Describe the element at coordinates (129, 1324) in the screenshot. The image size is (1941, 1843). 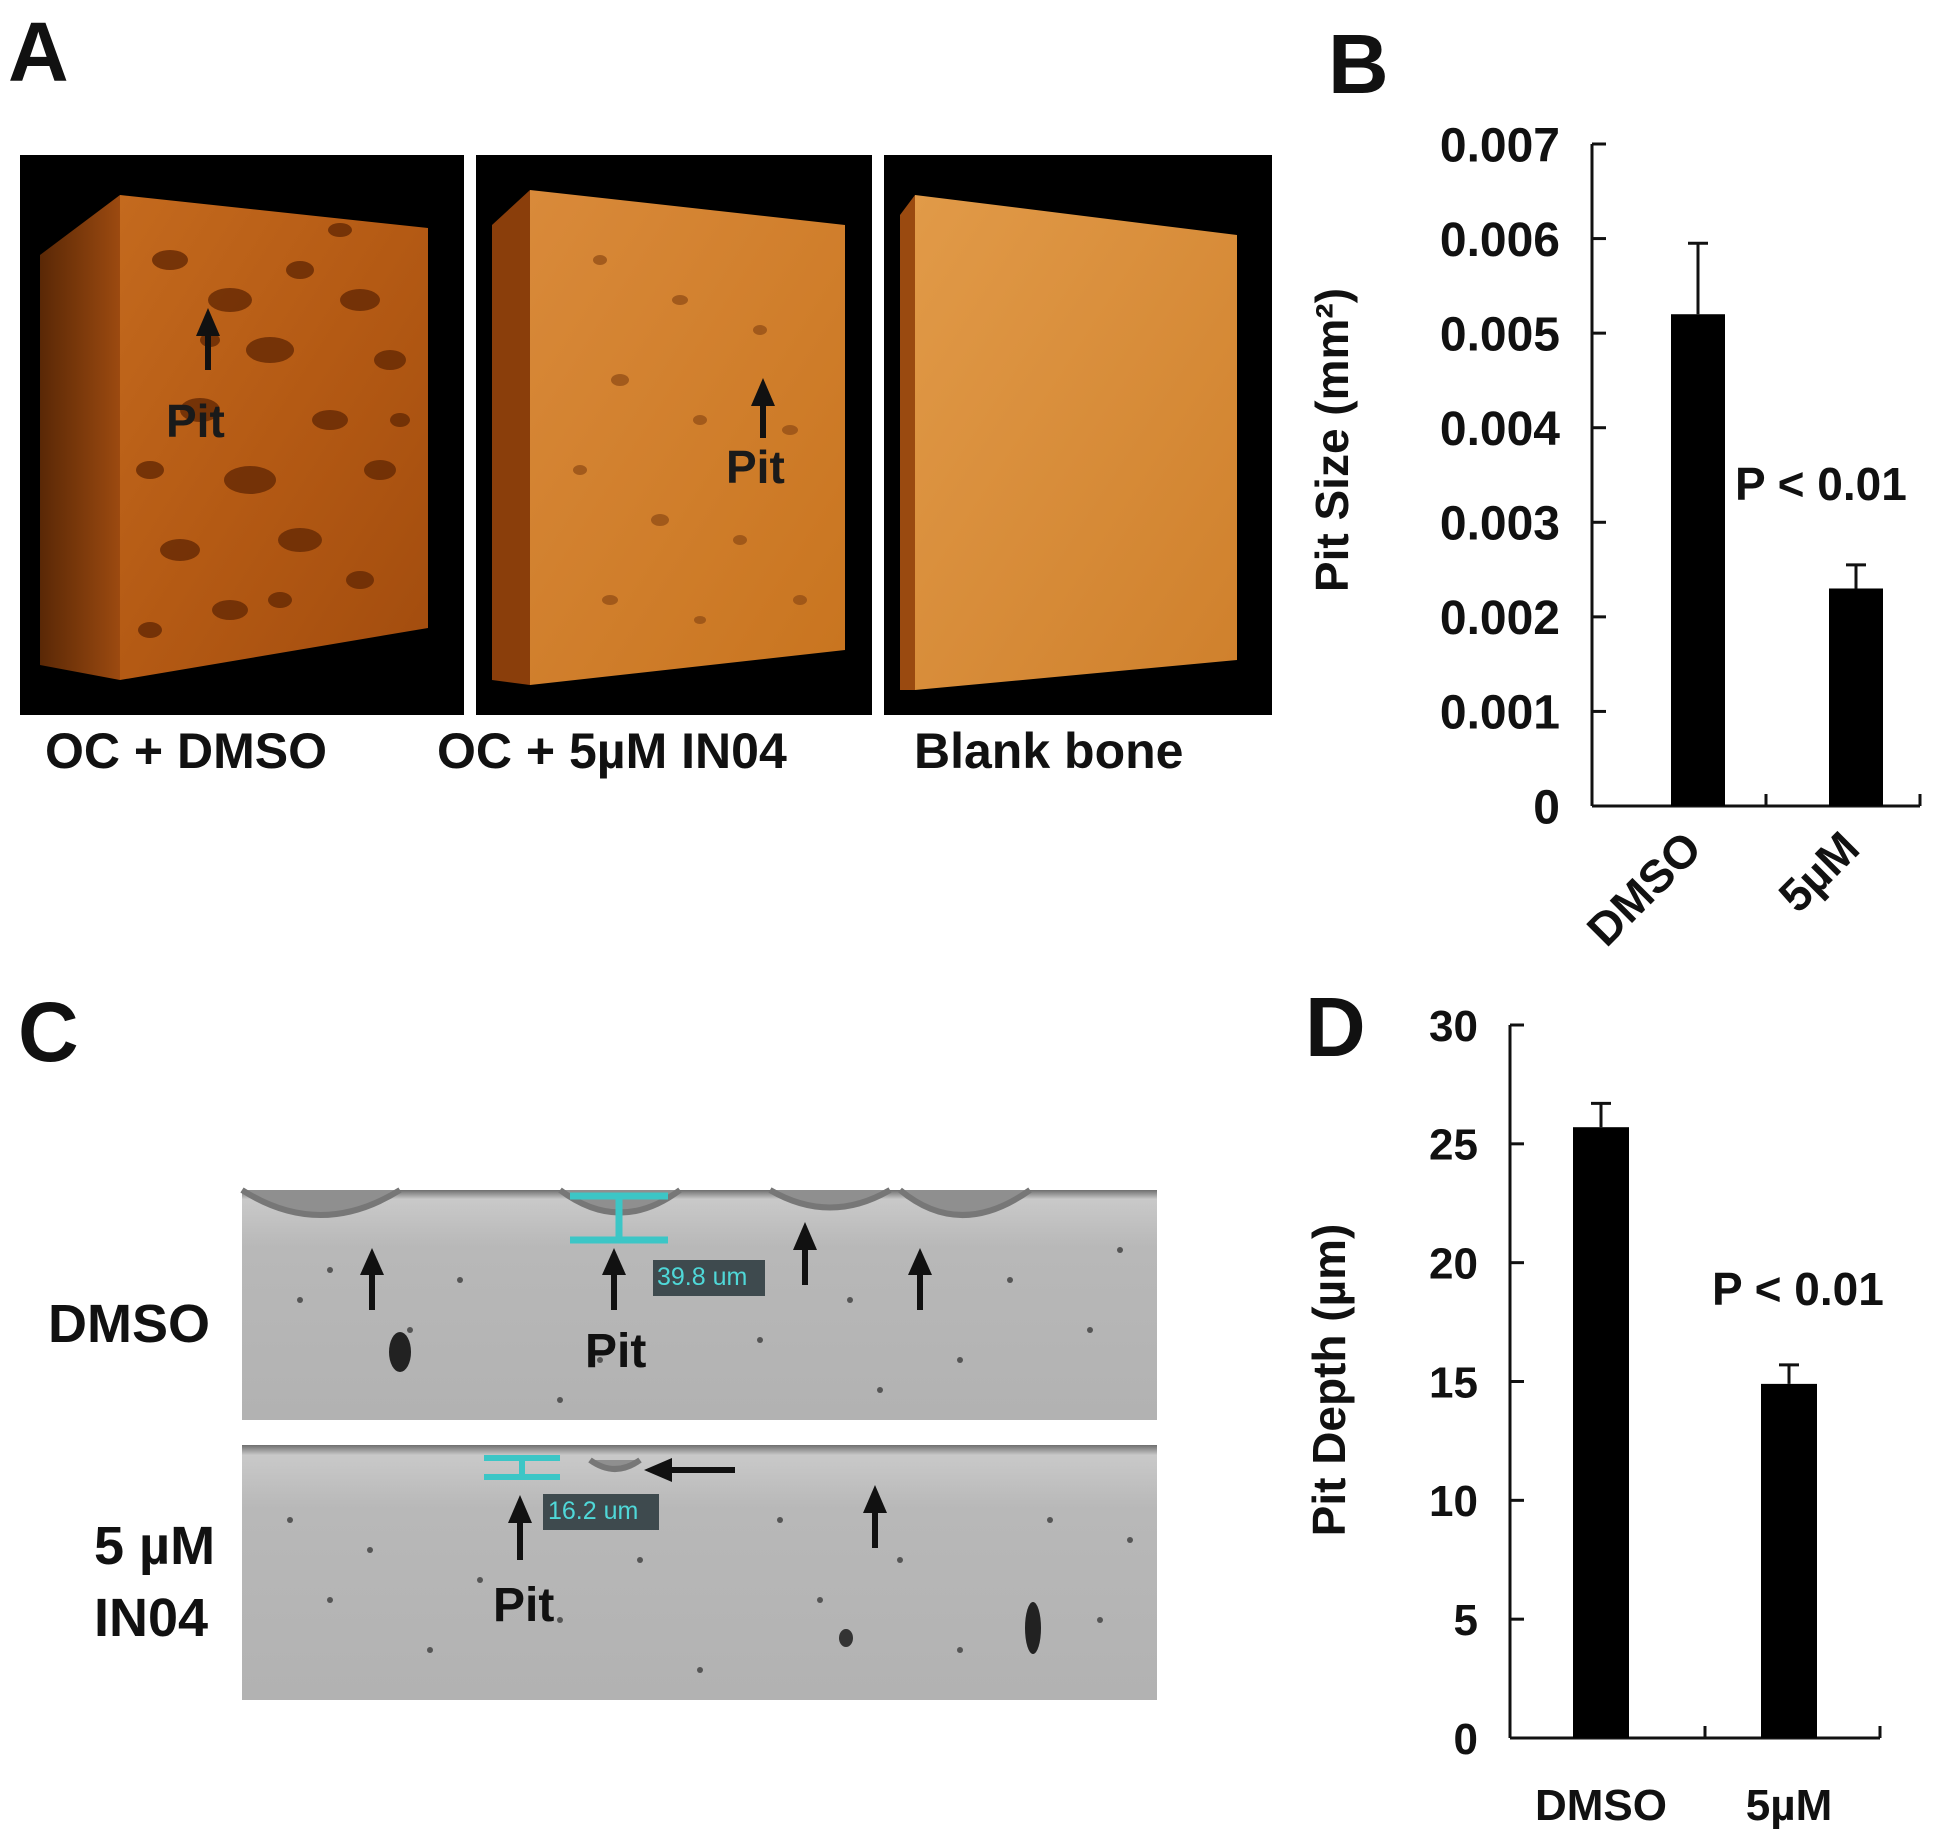
I see `row-label-dmso: DMSO` at that location.